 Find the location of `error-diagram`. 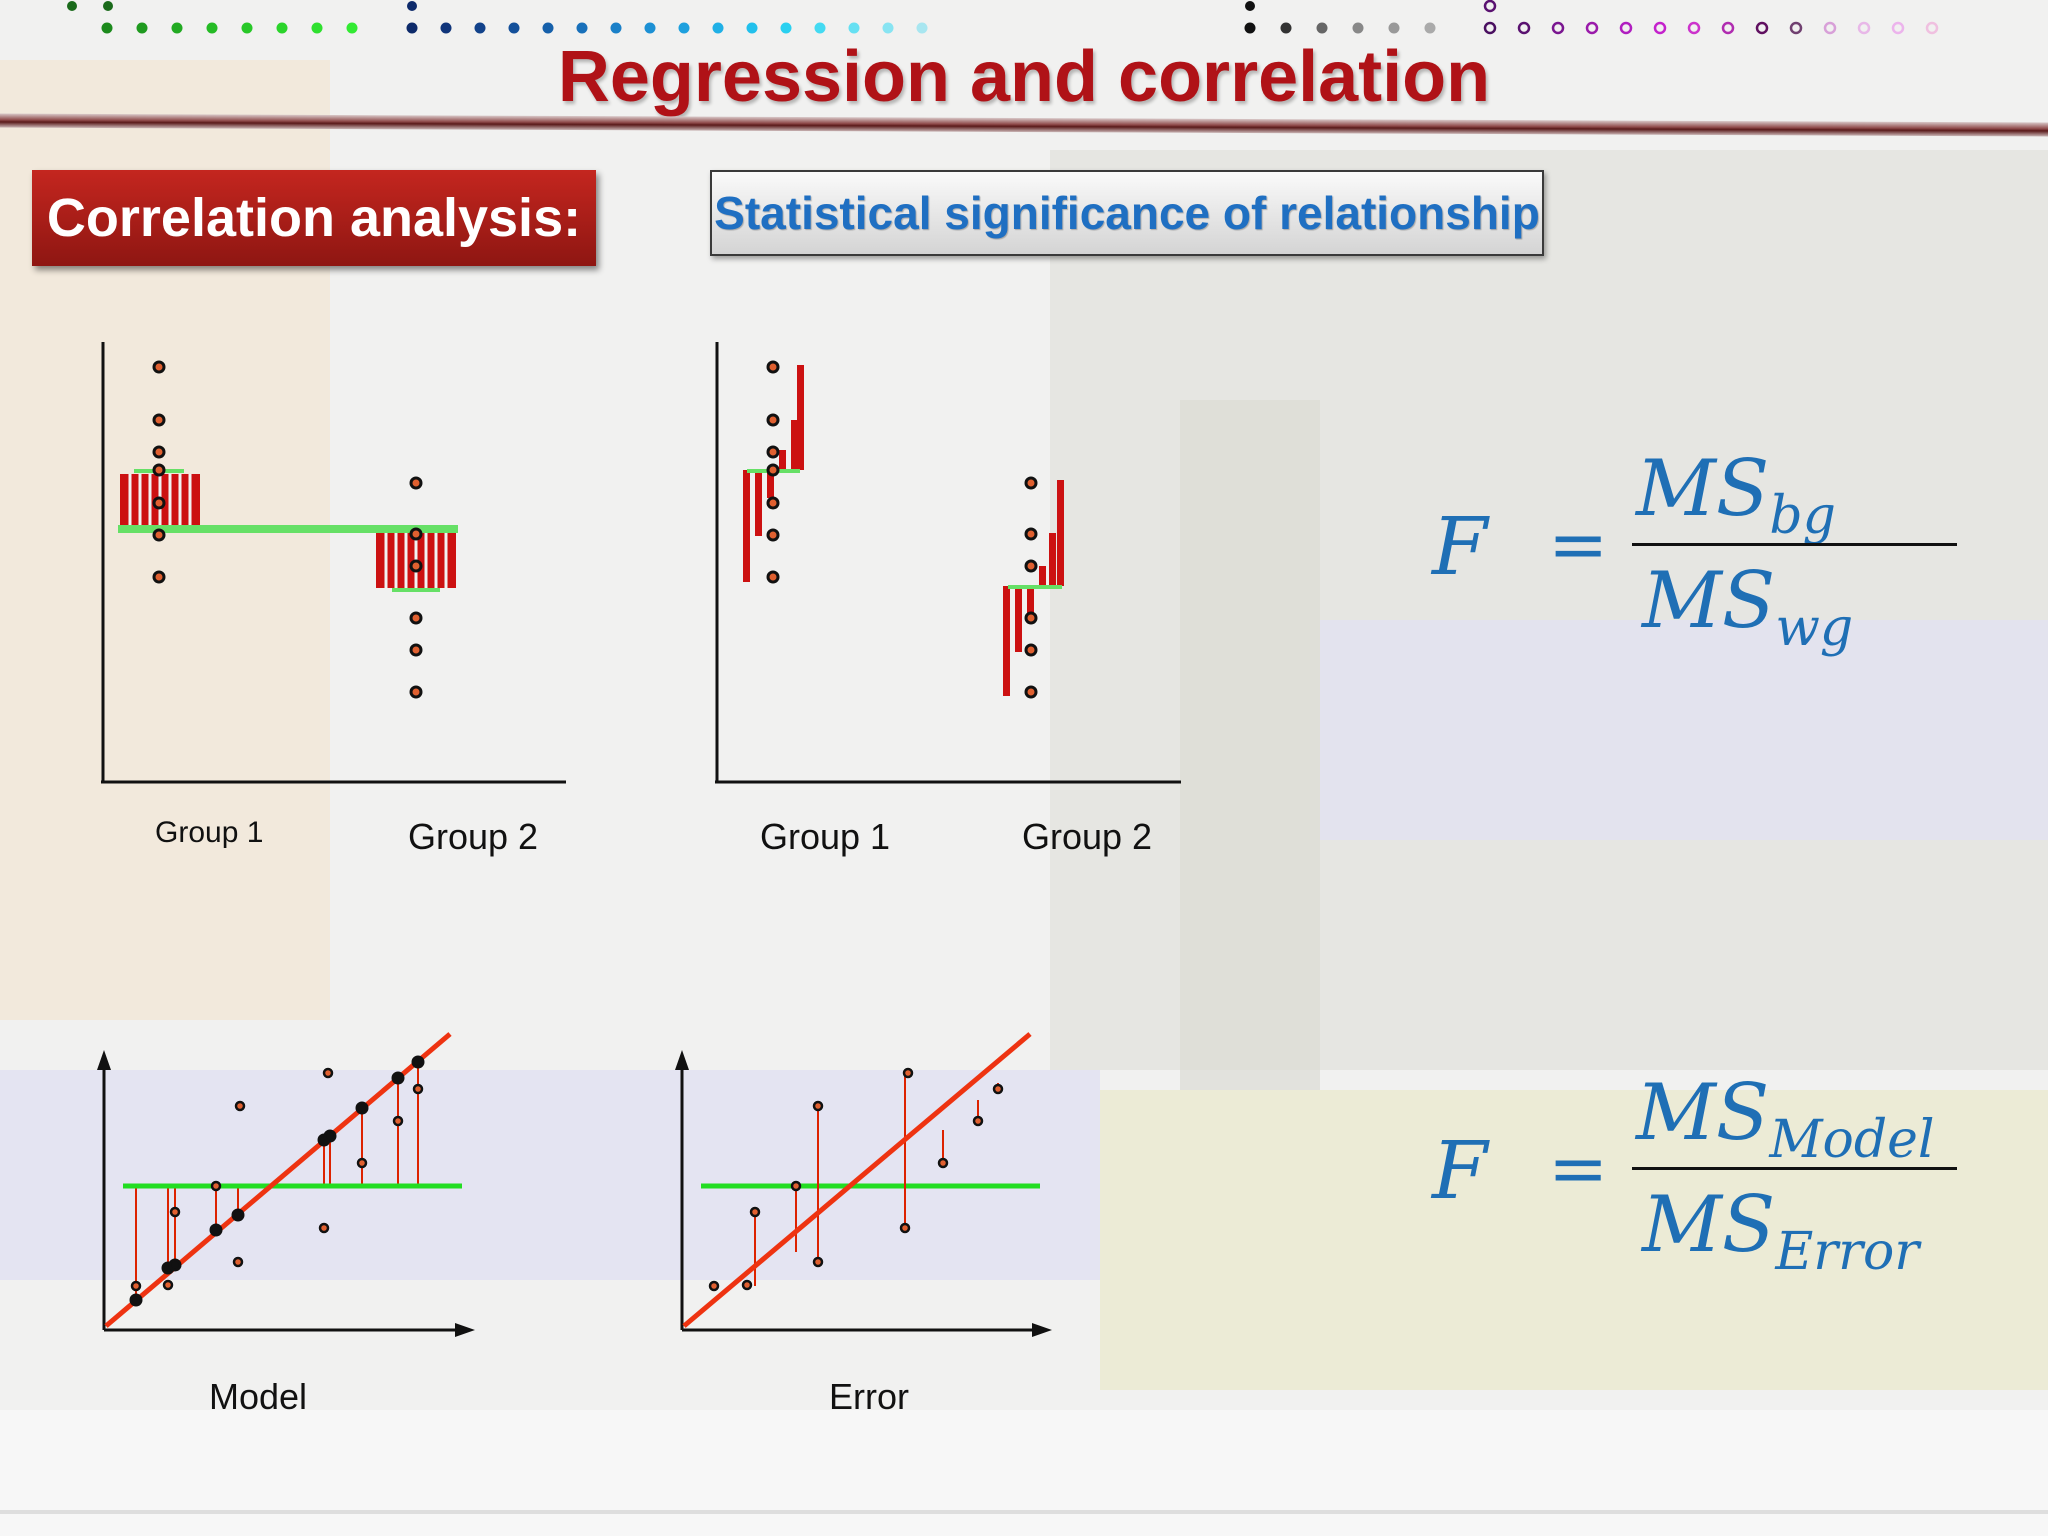

error-diagram is located at coordinates (863, 1184).